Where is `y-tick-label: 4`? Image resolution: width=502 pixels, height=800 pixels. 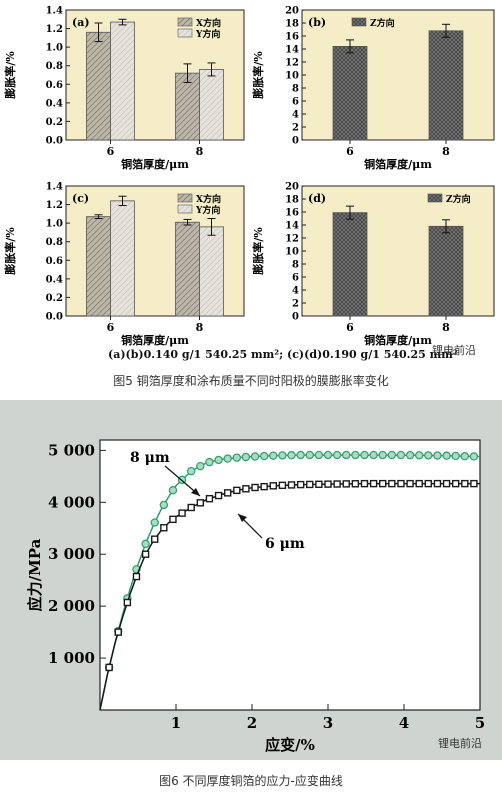 y-tick-label: 4 is located at coordinates (295, 291).